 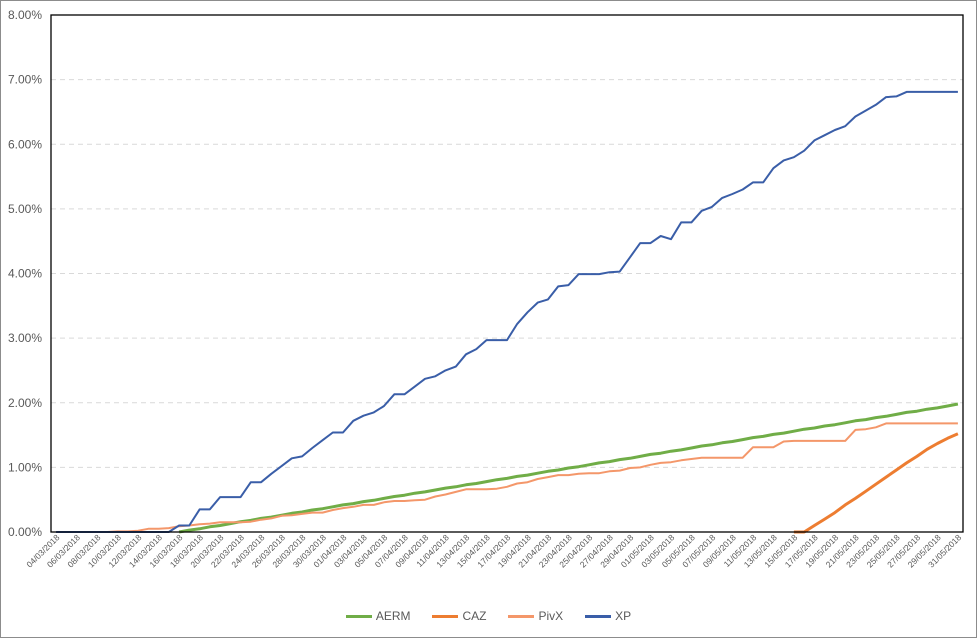 I want to click on legend-item-xp: XP, so click(x=608, y=616).